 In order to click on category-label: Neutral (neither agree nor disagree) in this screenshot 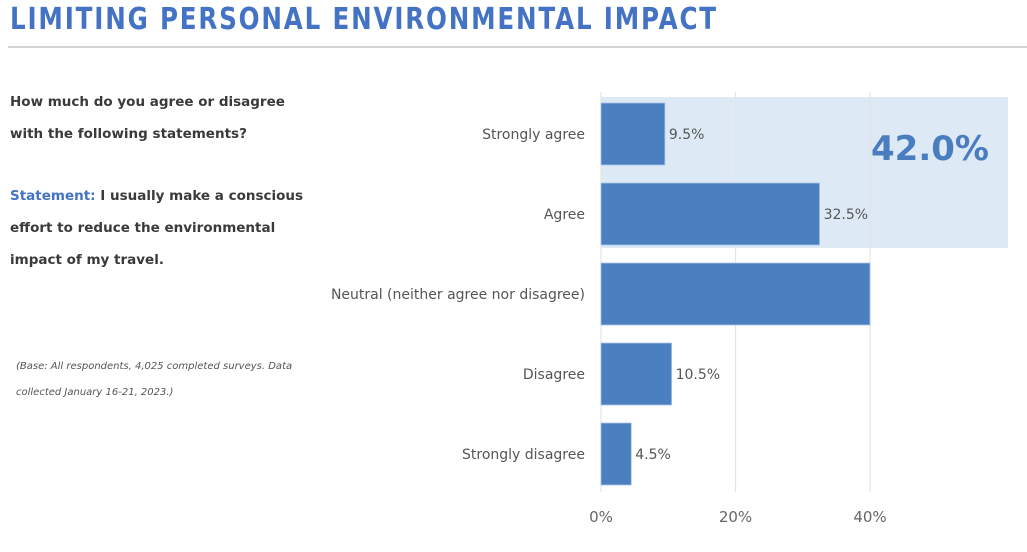, I will do `click(458, 295)`.